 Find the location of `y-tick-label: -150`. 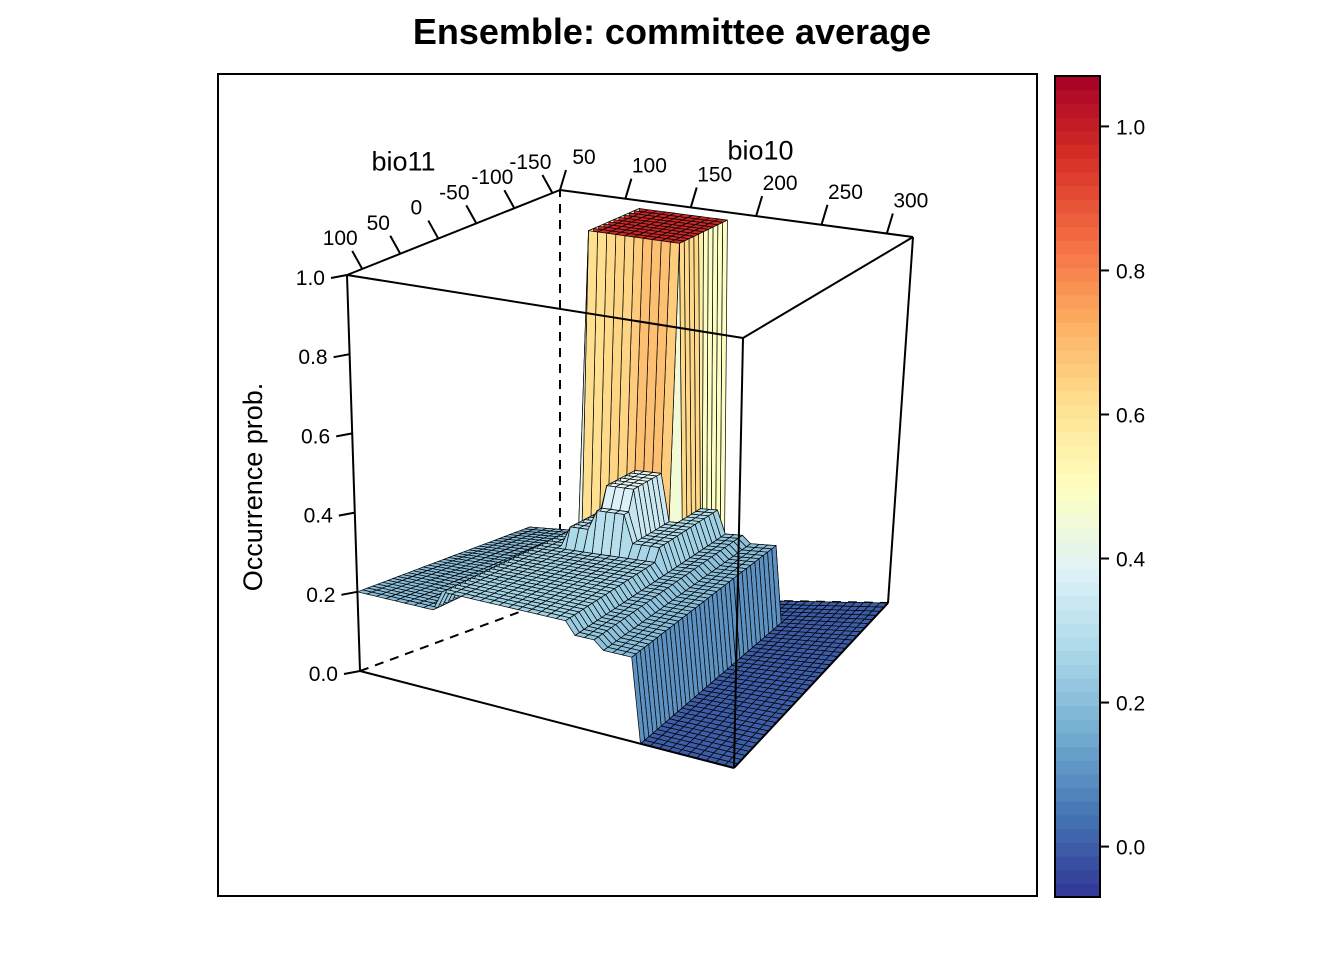

y-tick-label: -150 is located at coordinates (530, 162).